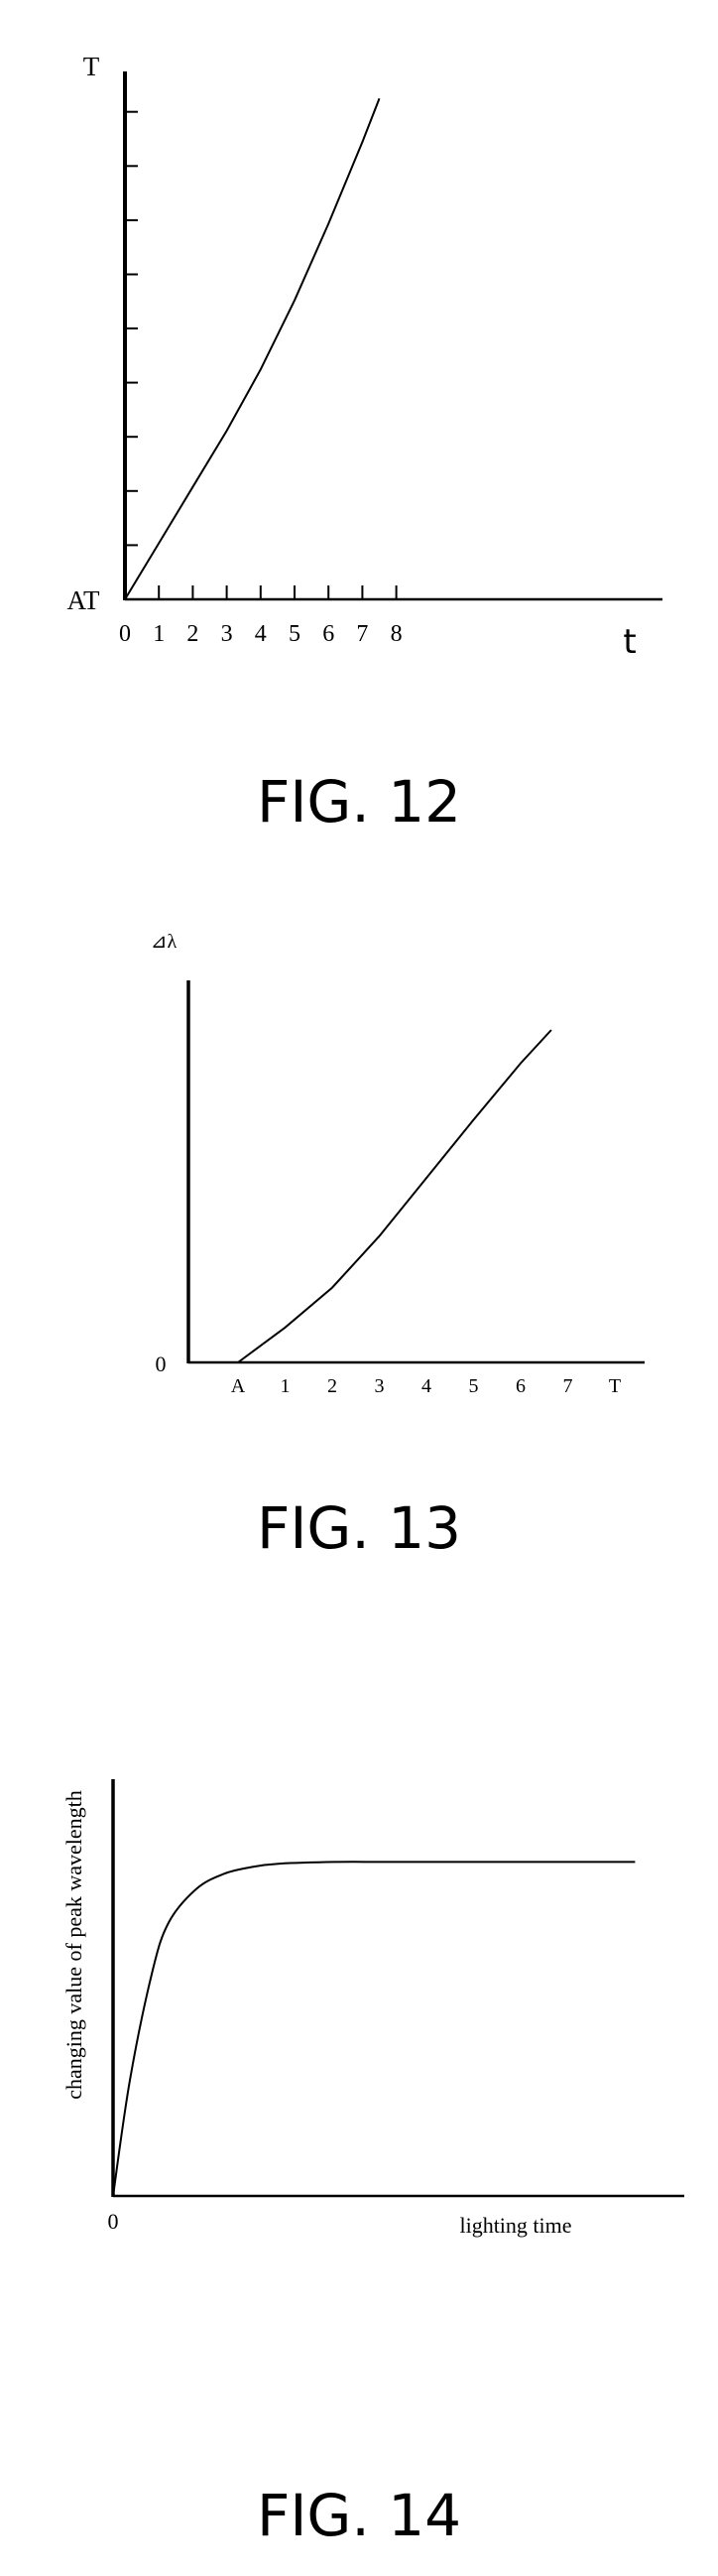 Image resolution: width=718 pixels, height=2576 pixels. Describe the element at coordinates (615, 1386) in the screenshot. I see `x-tick-label: T` at that location.